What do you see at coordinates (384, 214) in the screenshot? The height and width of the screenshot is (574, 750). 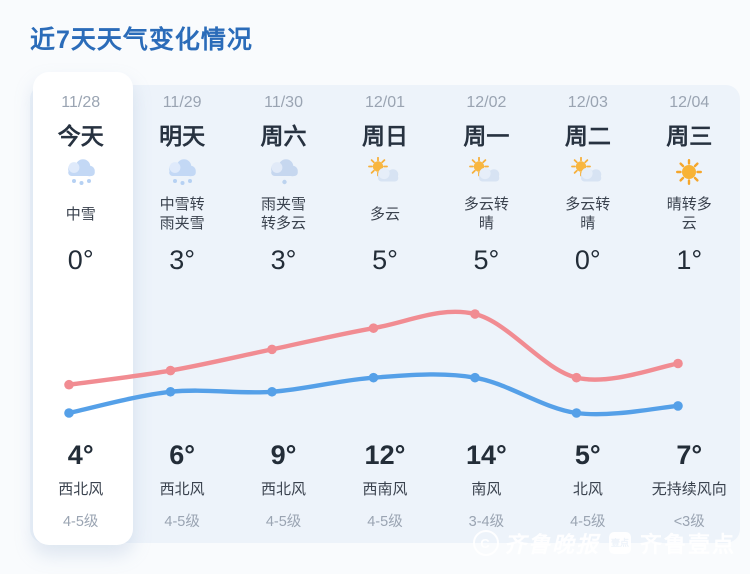 I see `condition-label: 多云` at bounding box center [384, 214].